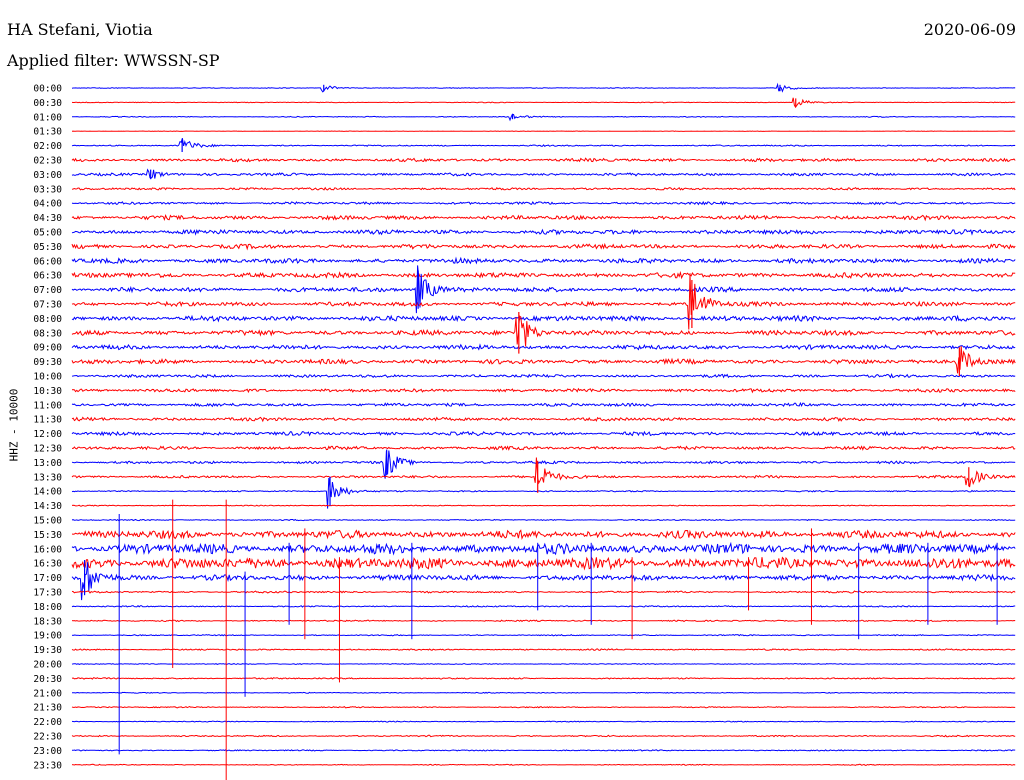 The width and height of the screenshot is (1024, 780). Describe the element at coordinates (47, 132) in the screenshot. I see `time-label-0130: 01:30` at that location.